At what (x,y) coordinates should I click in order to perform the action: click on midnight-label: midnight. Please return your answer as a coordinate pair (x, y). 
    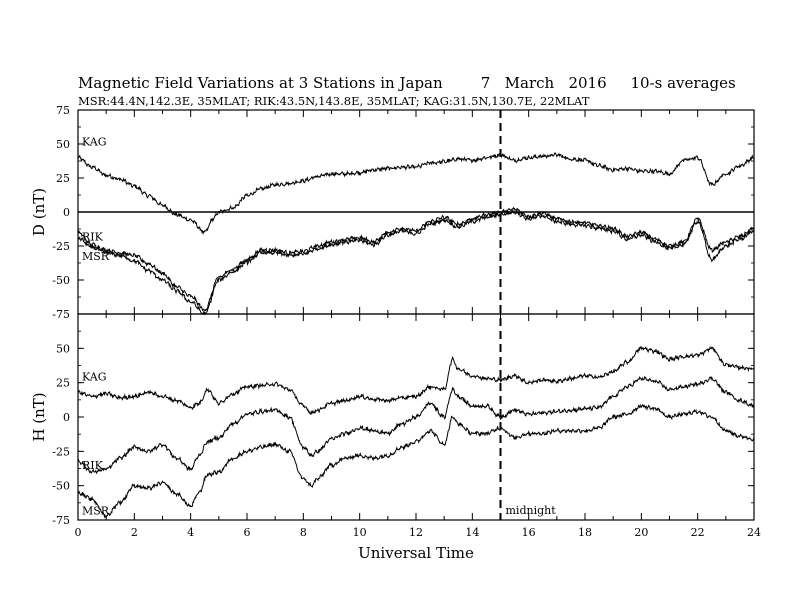
    Looking at the image, I should click on (531, 510).